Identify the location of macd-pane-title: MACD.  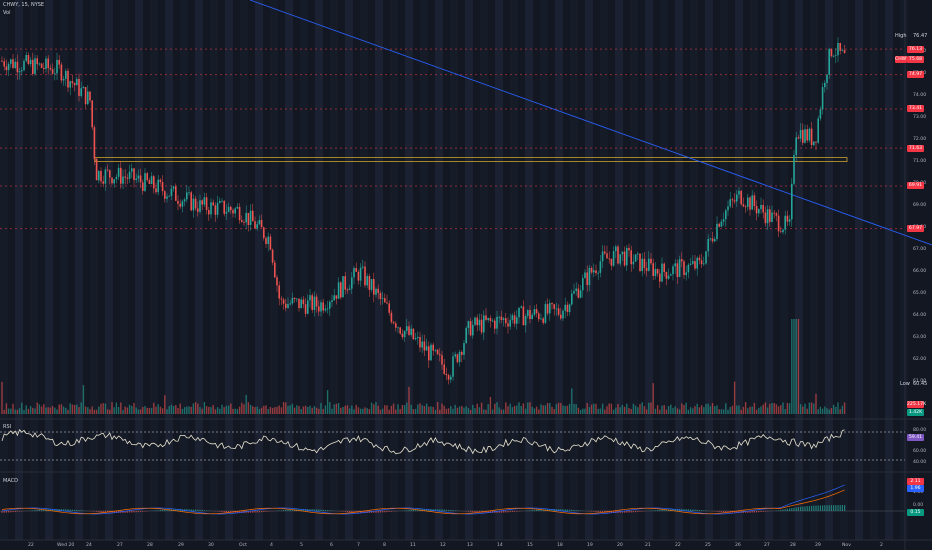
(10, 481).